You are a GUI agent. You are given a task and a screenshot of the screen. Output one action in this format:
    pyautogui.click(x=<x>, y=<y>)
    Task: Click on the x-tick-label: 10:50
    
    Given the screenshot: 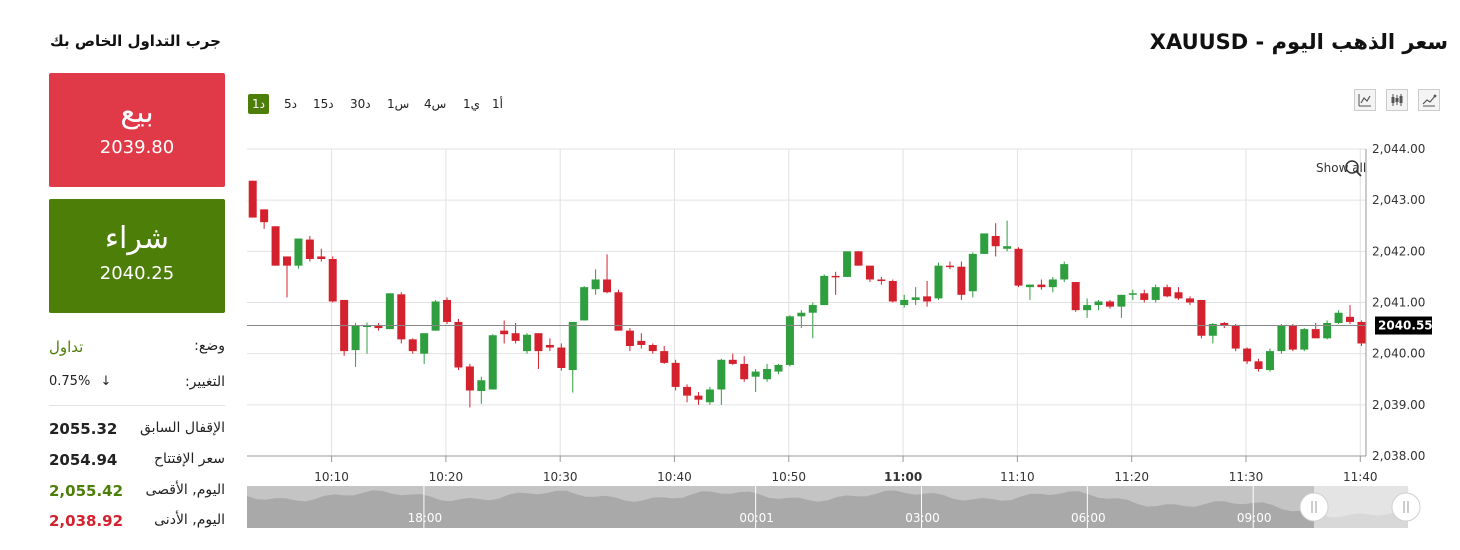 What is the action you would take?
    pyautogui.click(x=788, y=477)
    